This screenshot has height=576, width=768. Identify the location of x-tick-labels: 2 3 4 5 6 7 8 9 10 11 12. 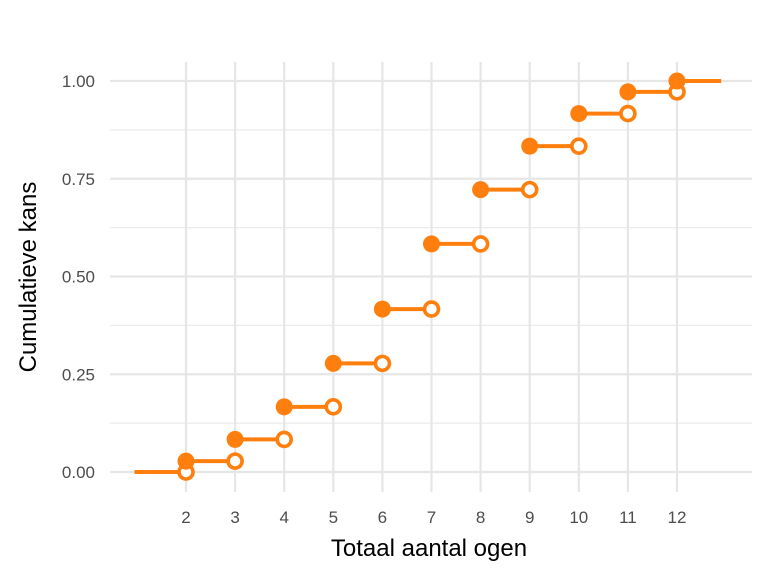
(433, 517).